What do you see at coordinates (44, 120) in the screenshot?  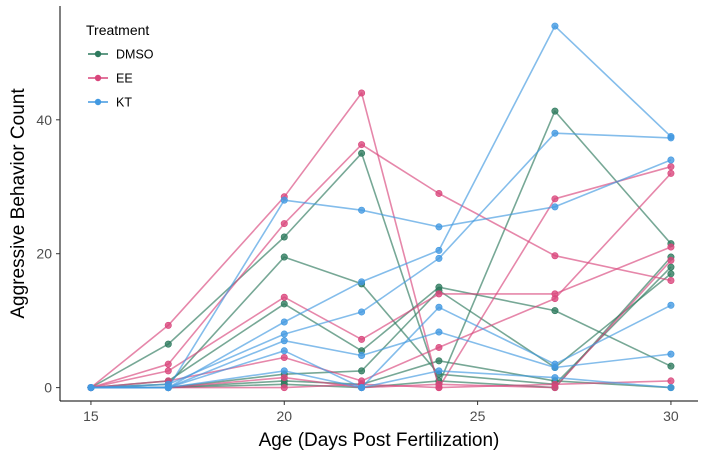 I see `y-tick-label: 40` at bounding box center [44, 120].